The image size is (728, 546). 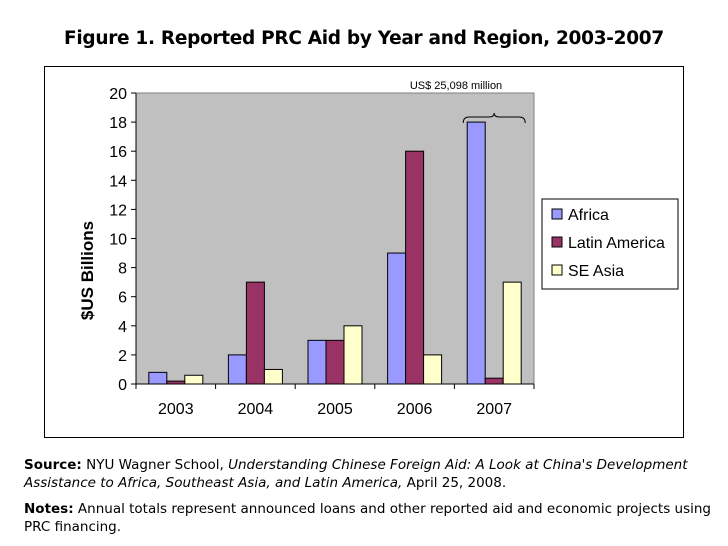 I want to click on annotation-text: US$ 25,098 million, so click(x=456, y=86).